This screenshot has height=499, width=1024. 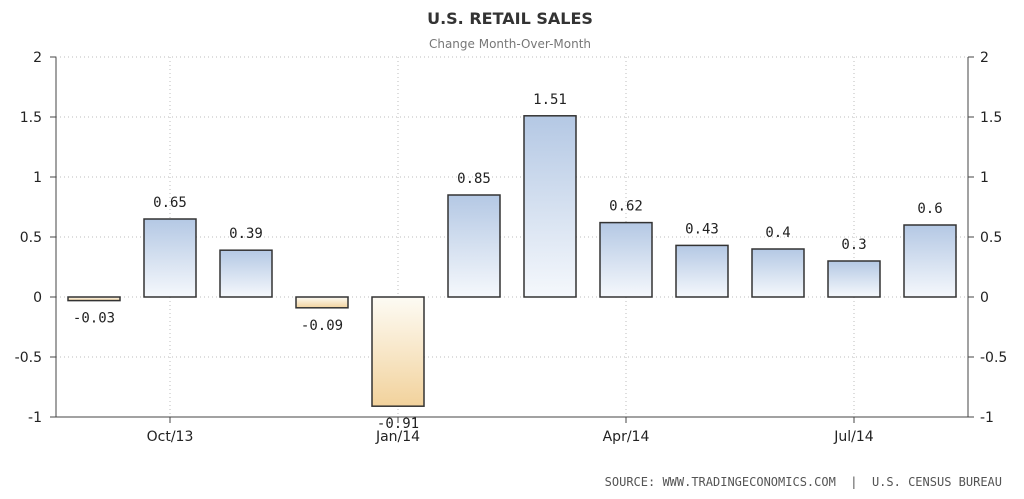 What do you see at coordinates (170, 437) in the screenshot?
I see `x-tick-label: Oct/13` at bounding box center [170, 437].